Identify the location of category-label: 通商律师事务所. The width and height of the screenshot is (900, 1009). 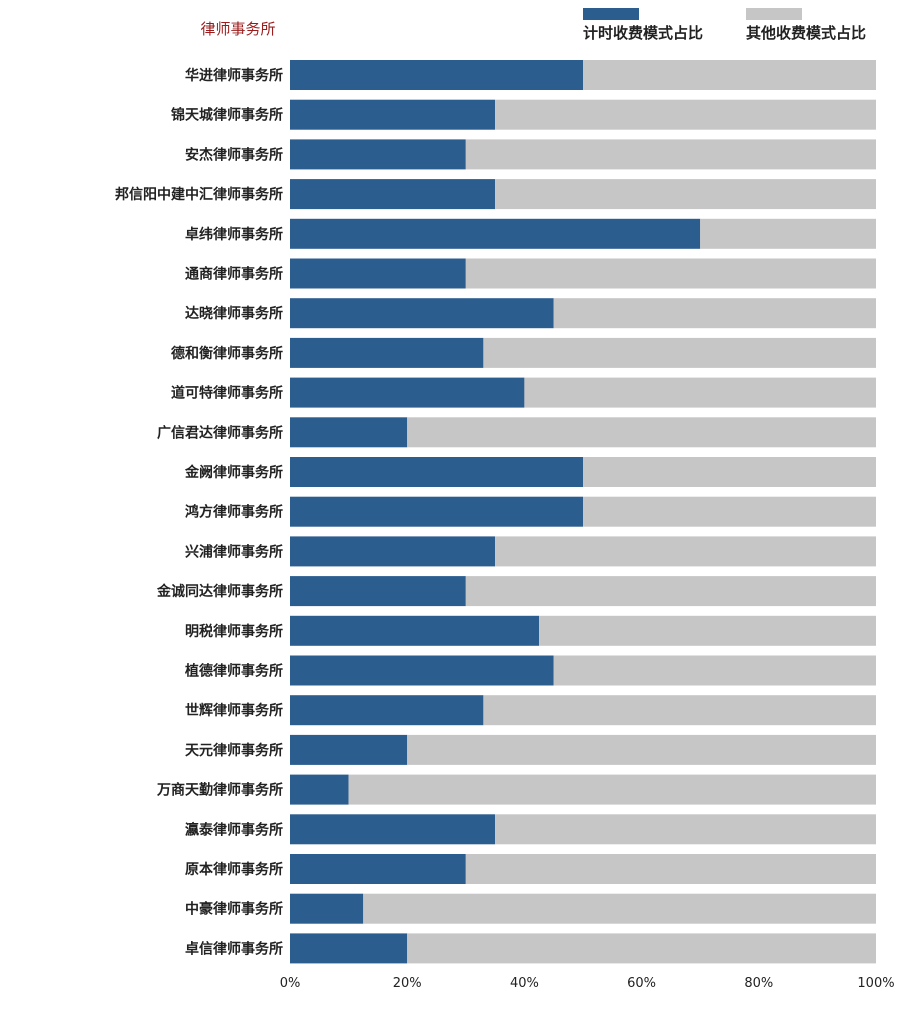
(234, 274).